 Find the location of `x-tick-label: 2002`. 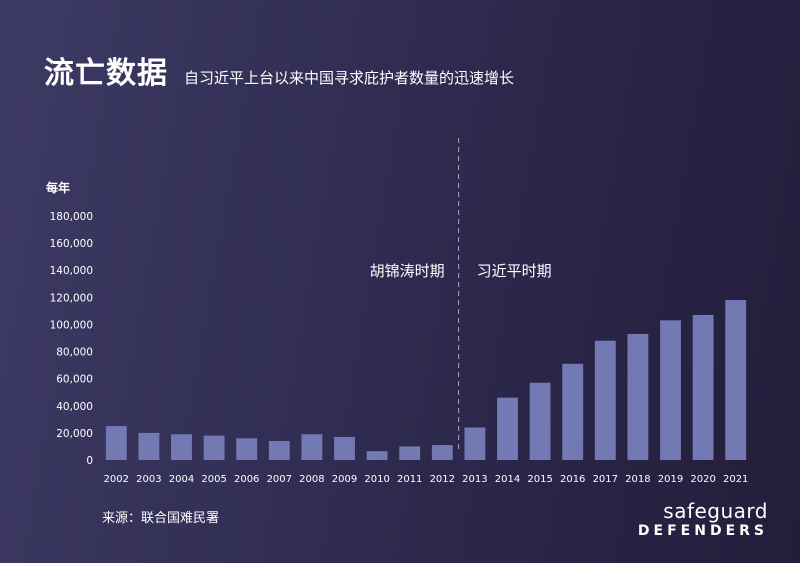

x-tick-label: 2002 is located at coordinates (116, 479).